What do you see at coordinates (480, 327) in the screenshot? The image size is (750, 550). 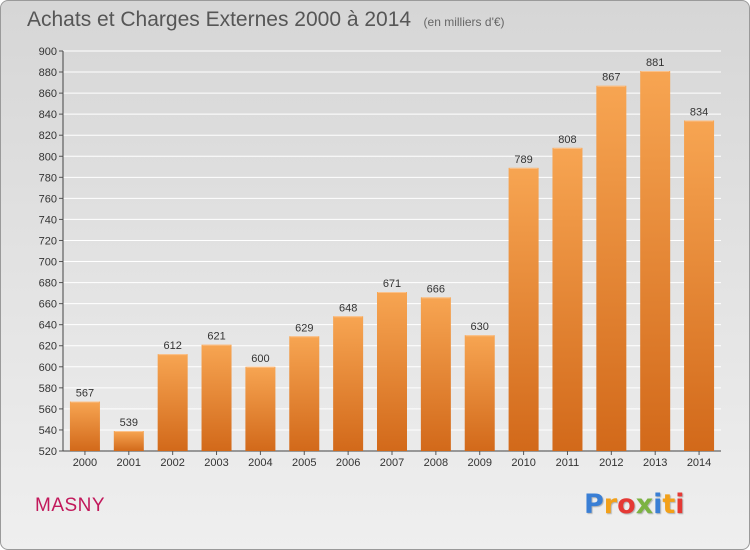 I see `data-label-2009: 630` at bounding box center [480, 327].